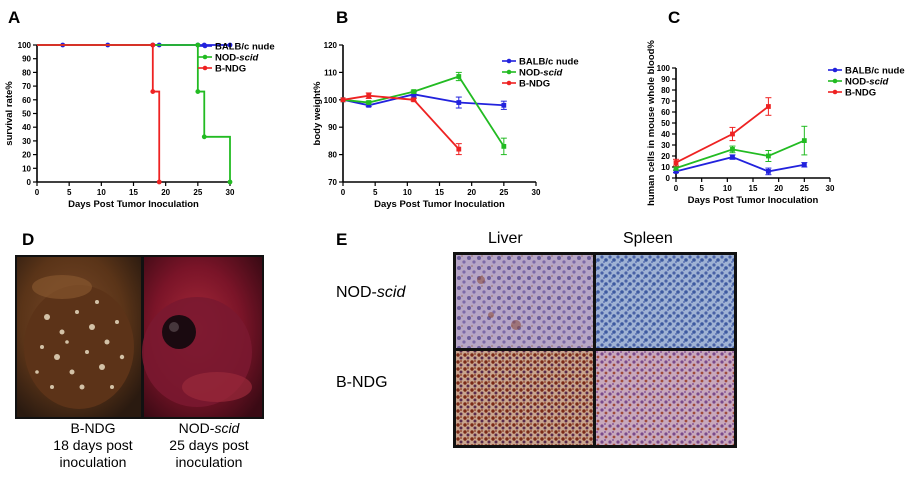 This screenshot has width=914, height=488. I want to click on c-series-nod-scid-legend-marker, so click(835, 81).